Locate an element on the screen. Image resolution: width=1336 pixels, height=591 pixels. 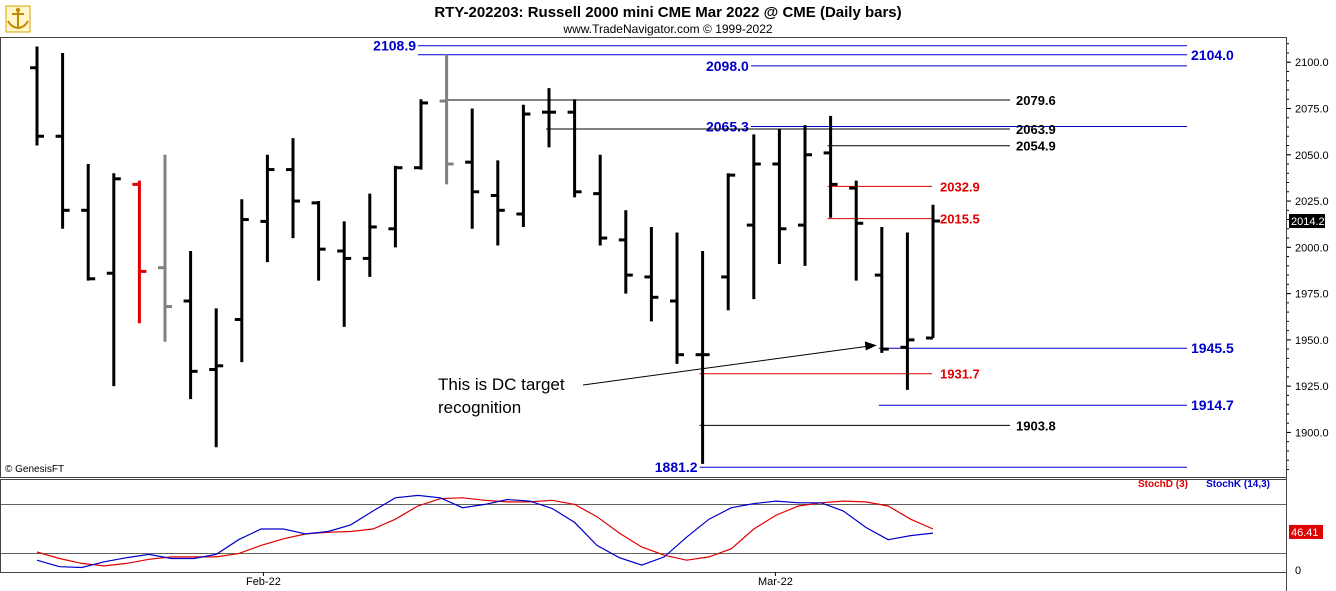
level-label: 2108.9 is located at coordinates (394, 46).